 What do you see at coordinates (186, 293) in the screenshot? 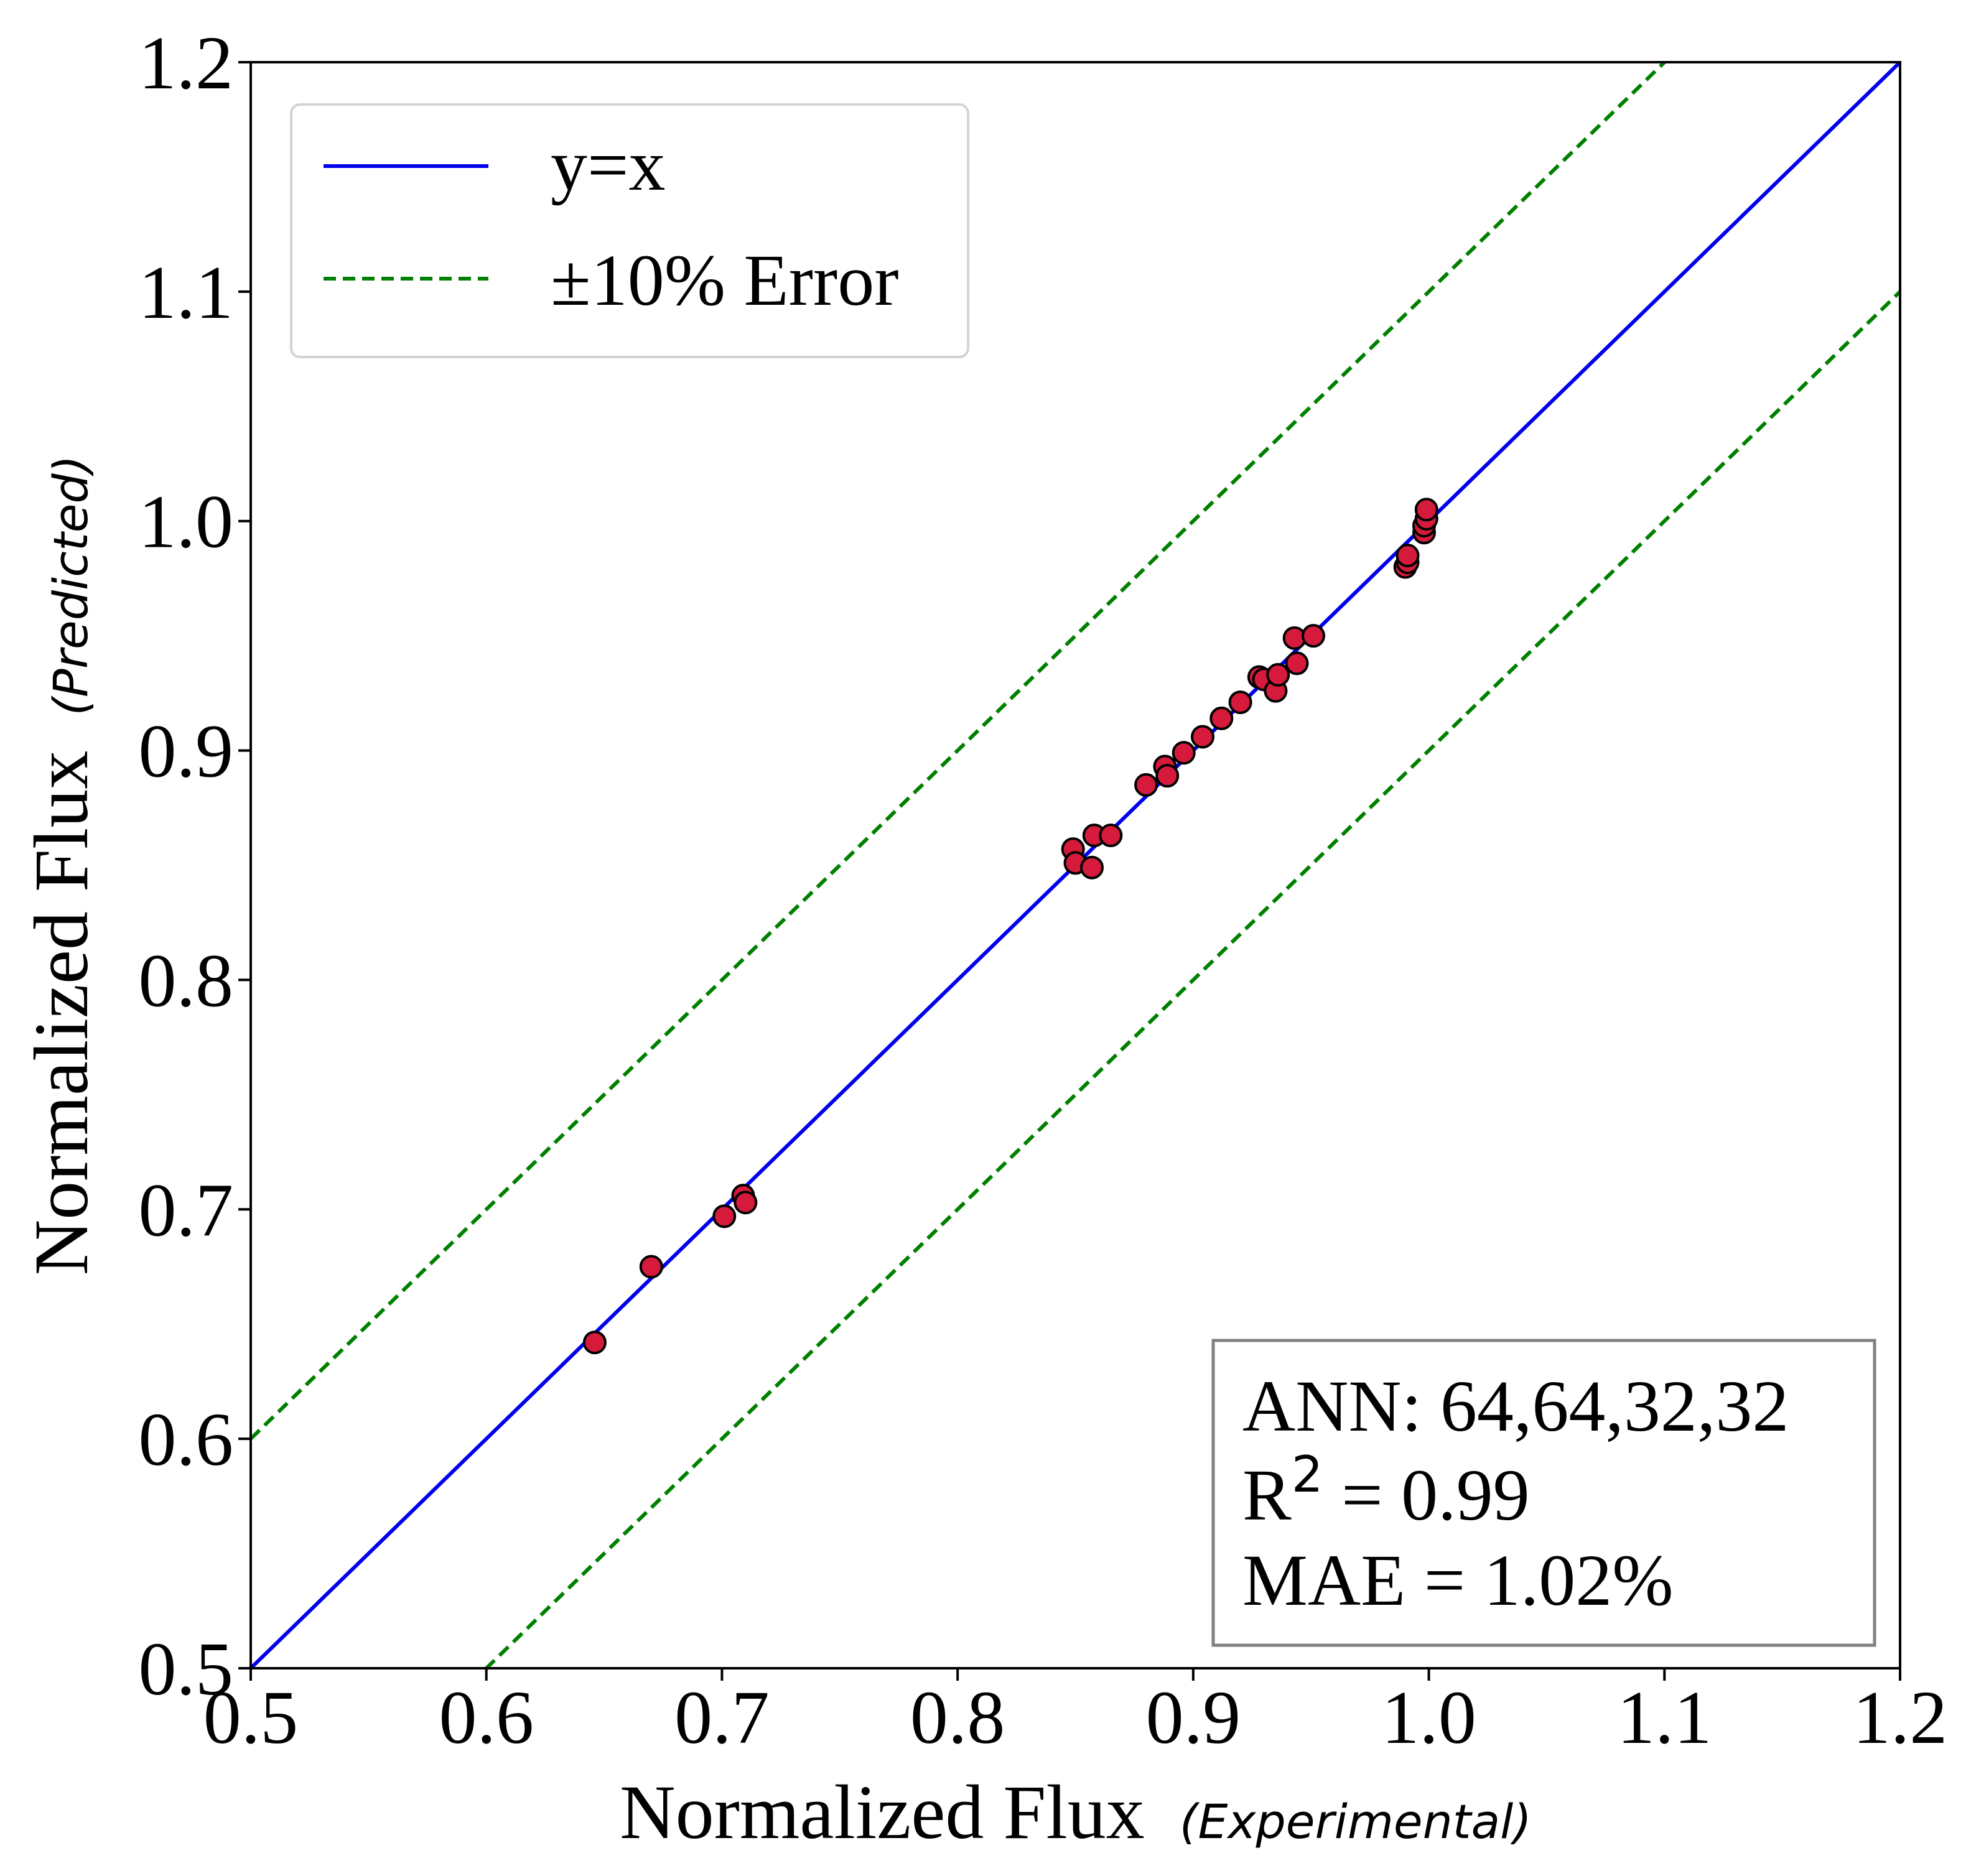
I see `y-tick-label: 1.1` at bounding box center [186, 293].